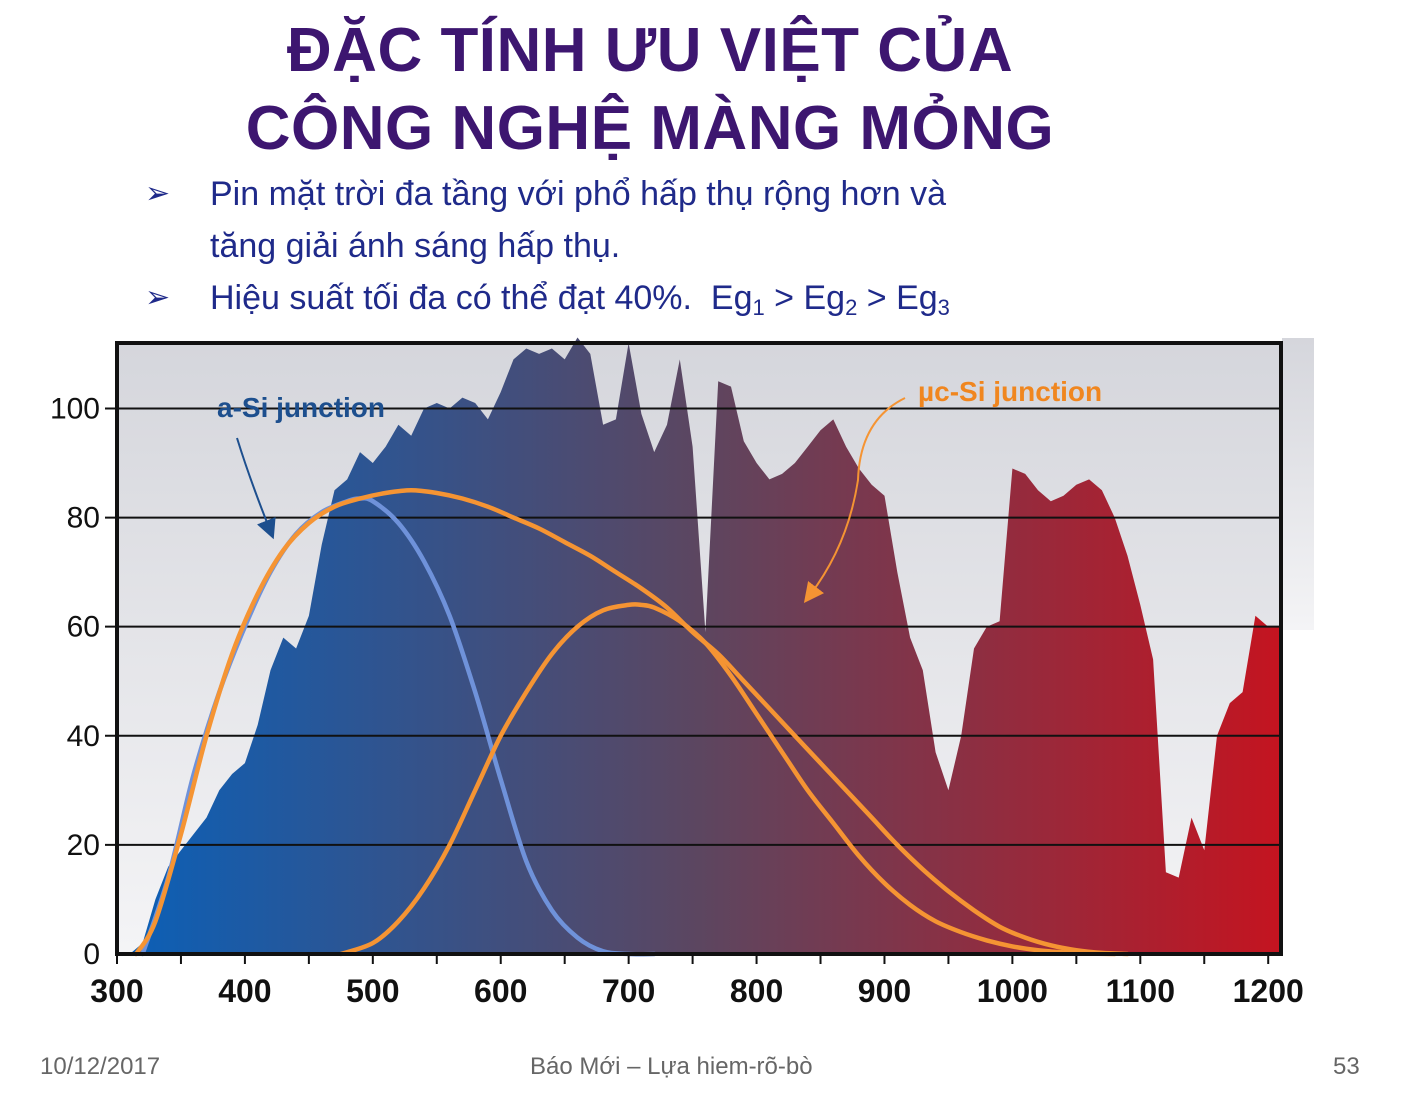 The image size is (1419, 1108). I want to click on y-tick-label-60: 60, so click(83, 627).